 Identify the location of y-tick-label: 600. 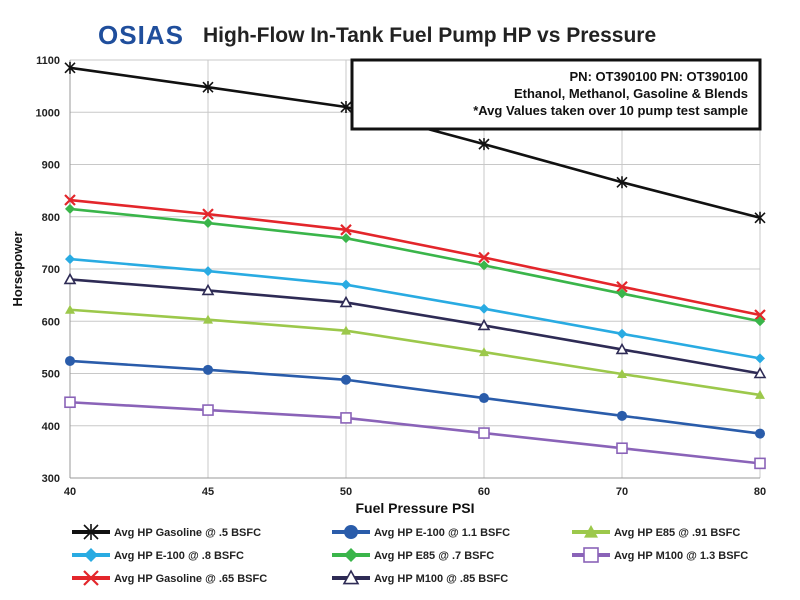
(51, 322).